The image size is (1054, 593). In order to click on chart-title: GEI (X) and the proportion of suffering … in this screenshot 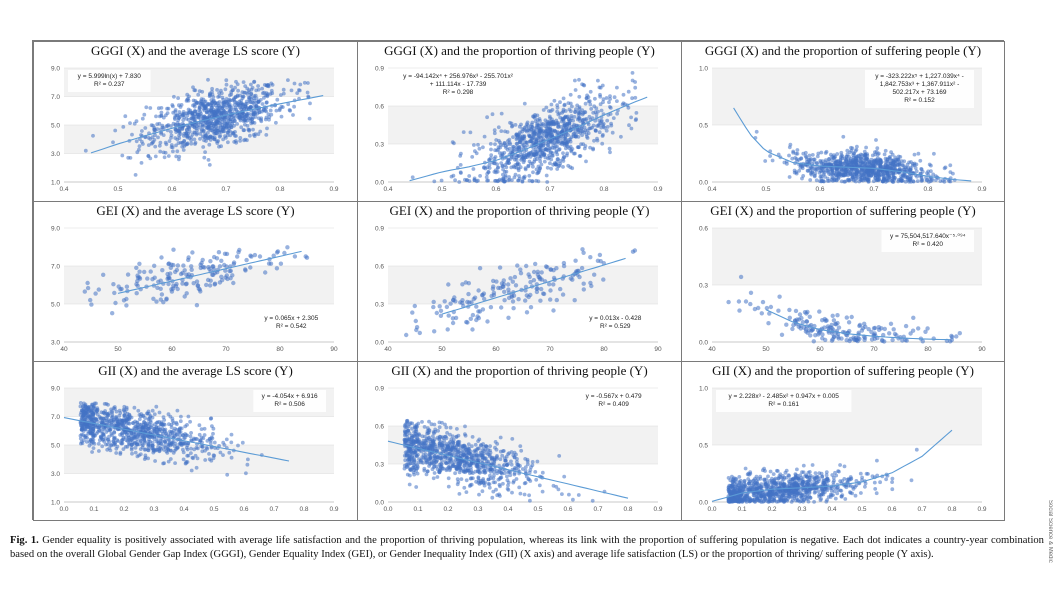, I will do `click(843, 210)`.